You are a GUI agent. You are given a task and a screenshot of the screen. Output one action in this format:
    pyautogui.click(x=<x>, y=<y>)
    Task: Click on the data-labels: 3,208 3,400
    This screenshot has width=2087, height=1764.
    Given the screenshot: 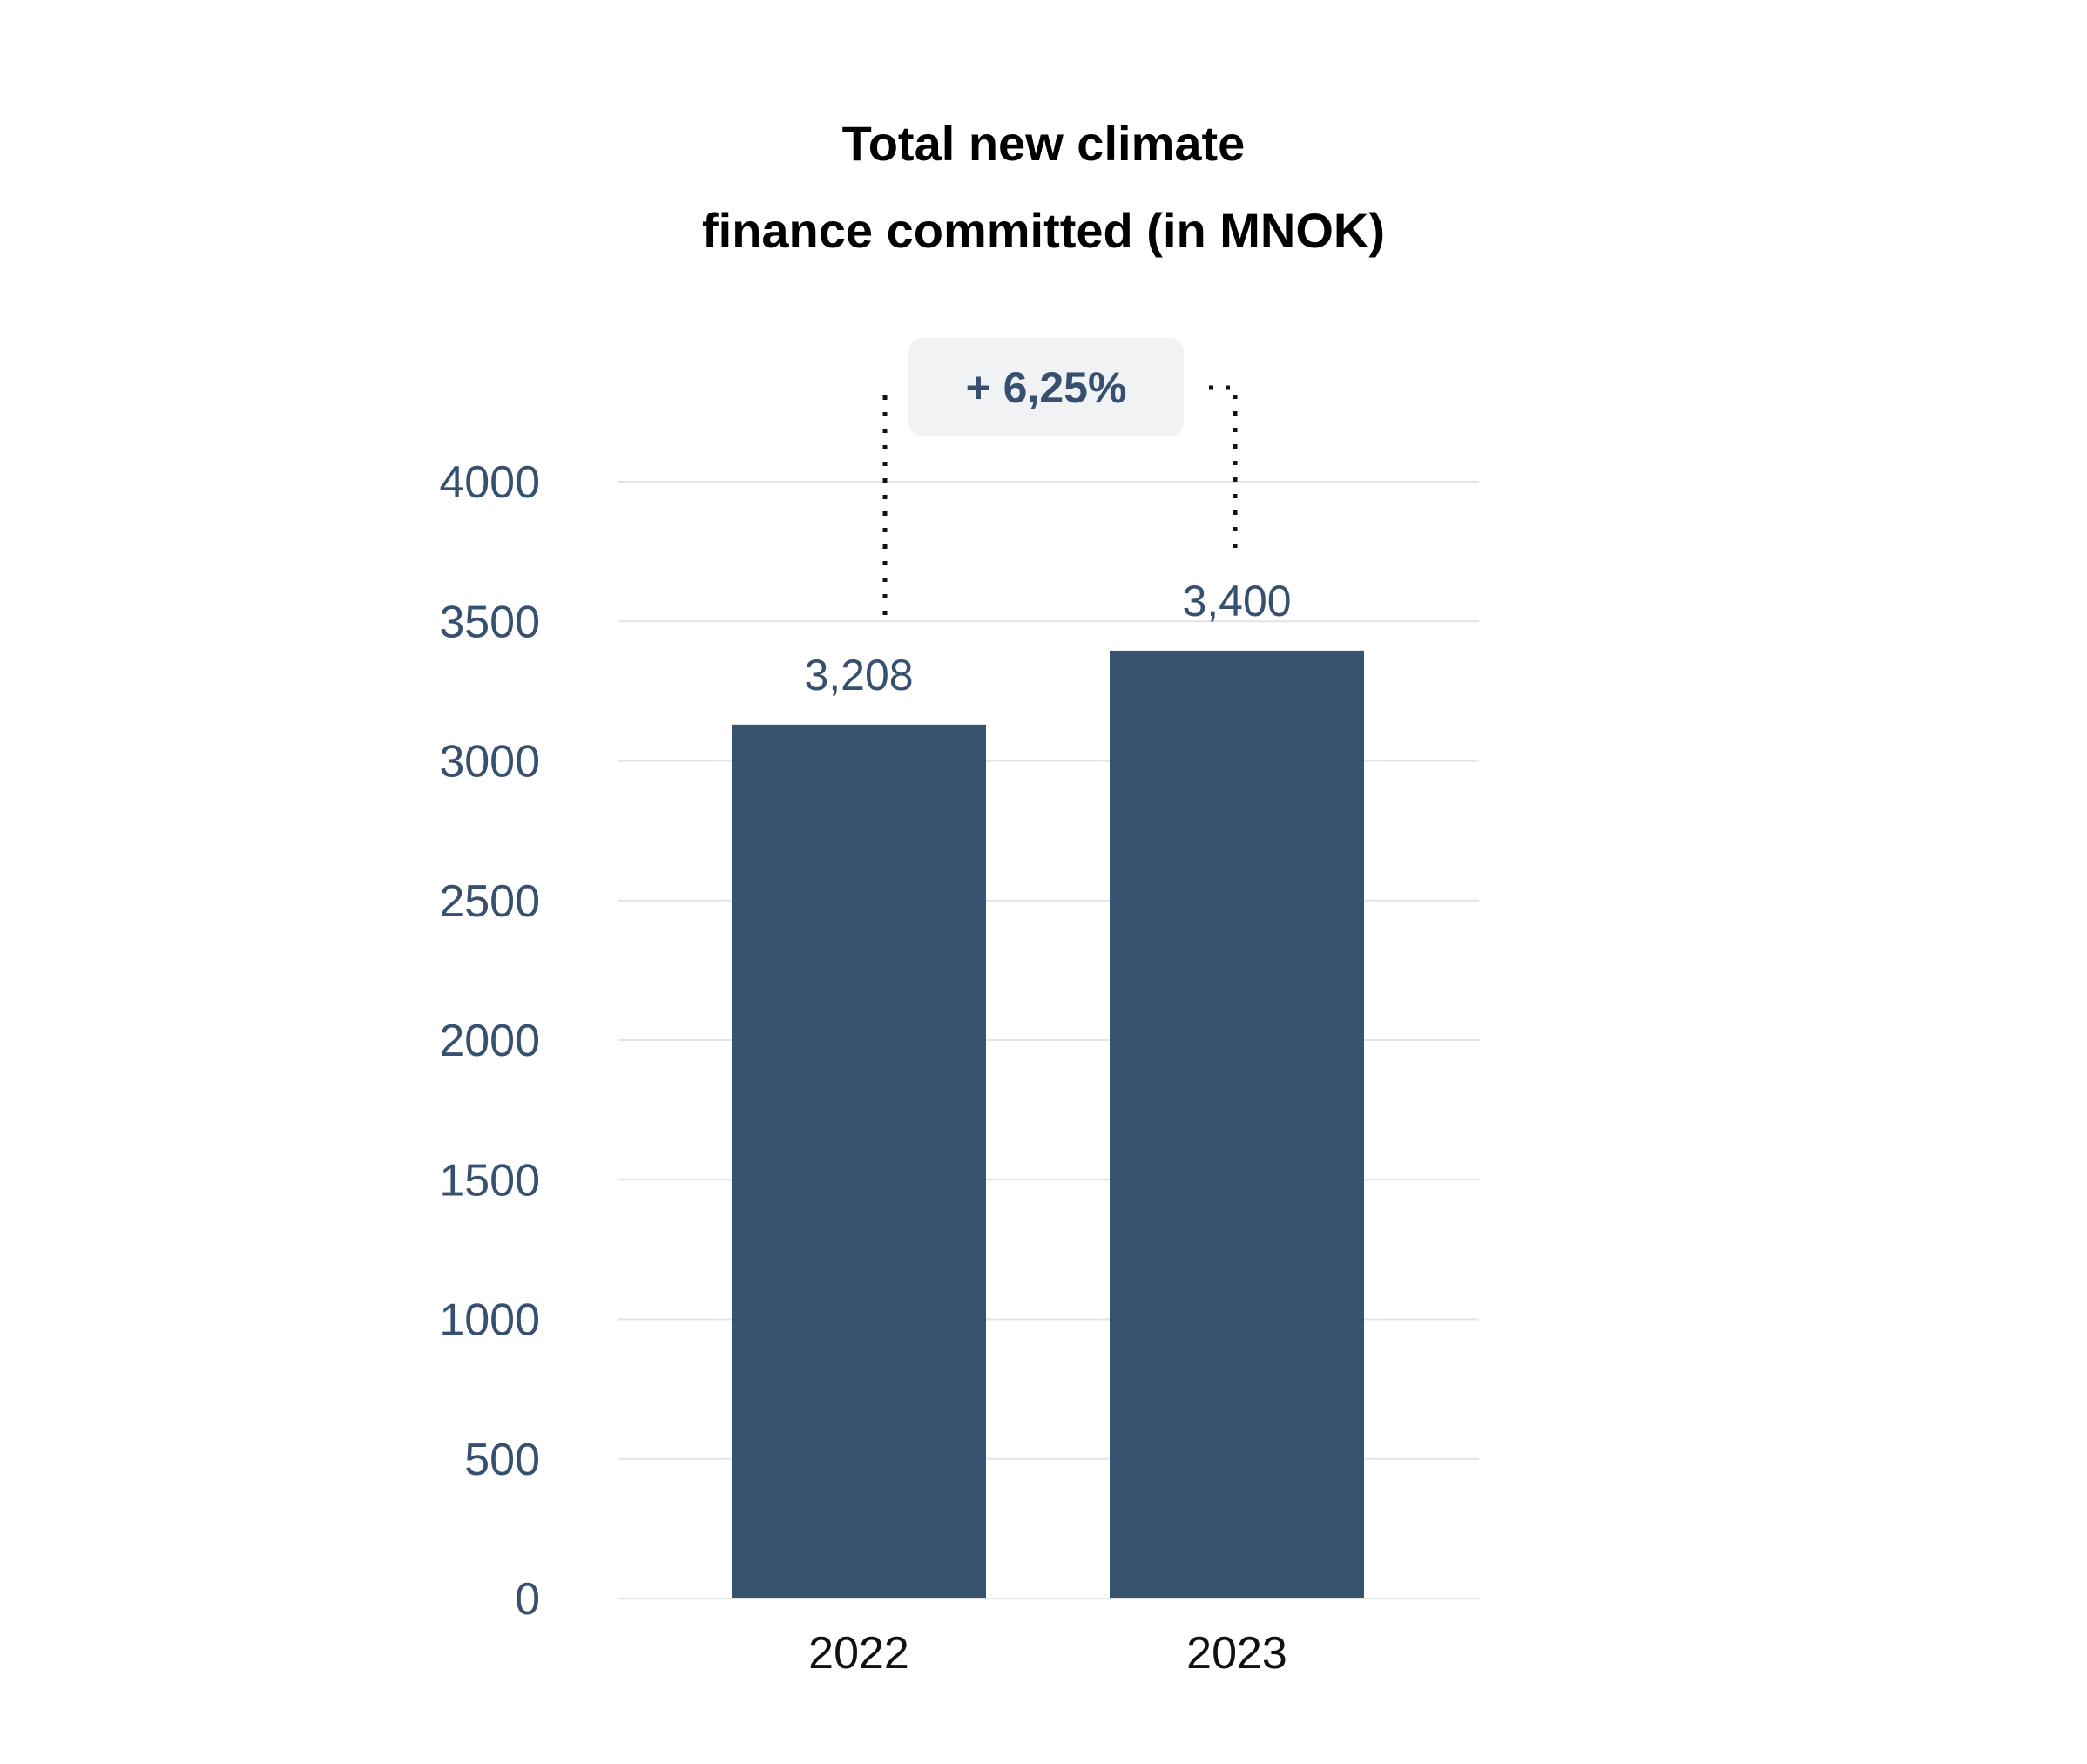 What is the action you would take?
    pyautogui.click(x=1047, y=638)
    